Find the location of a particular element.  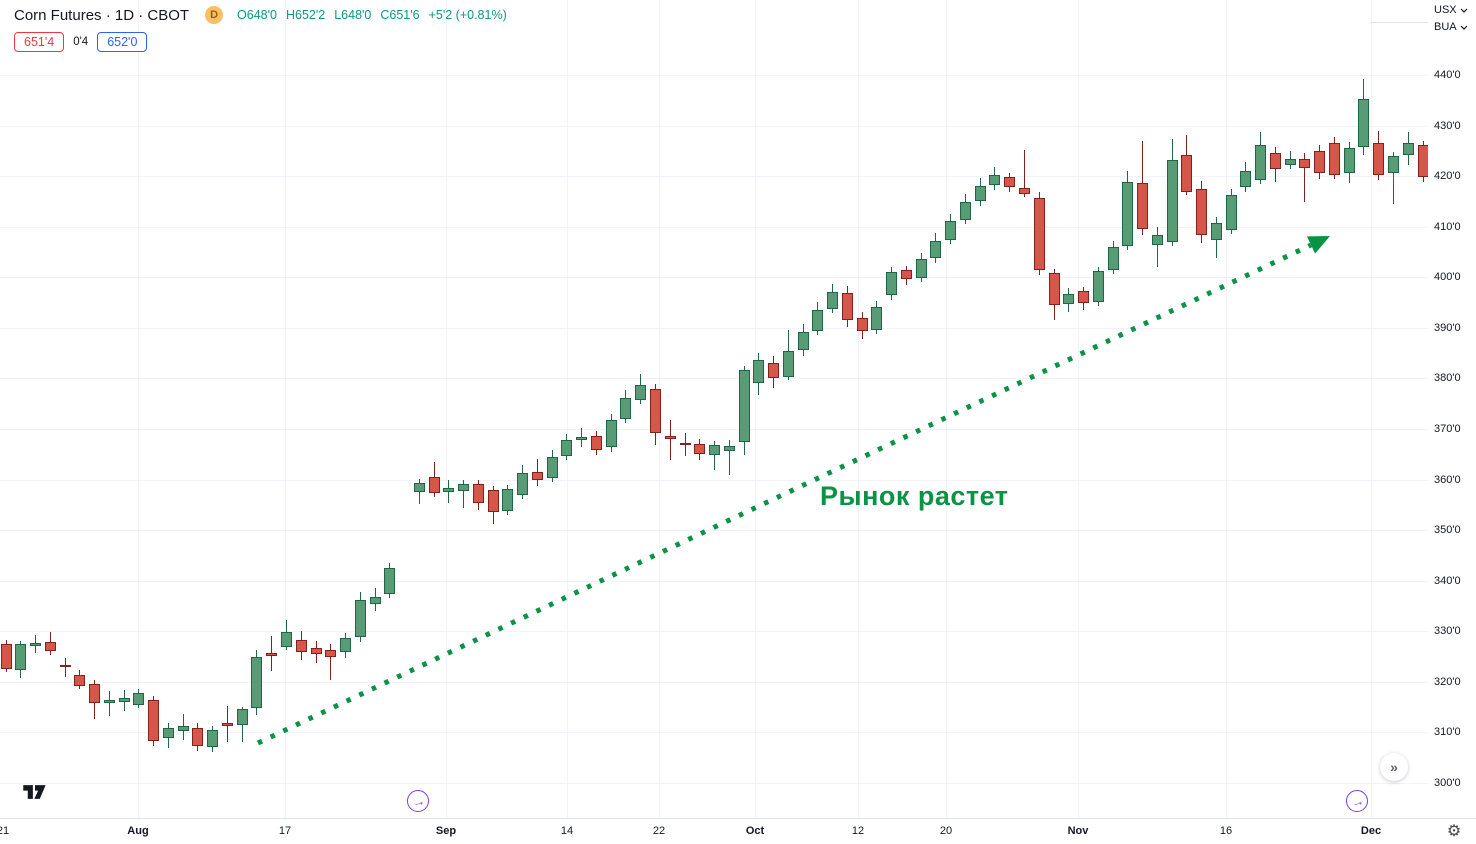

price-tick-label: 350'0 is located at coordinates (1447, 530).